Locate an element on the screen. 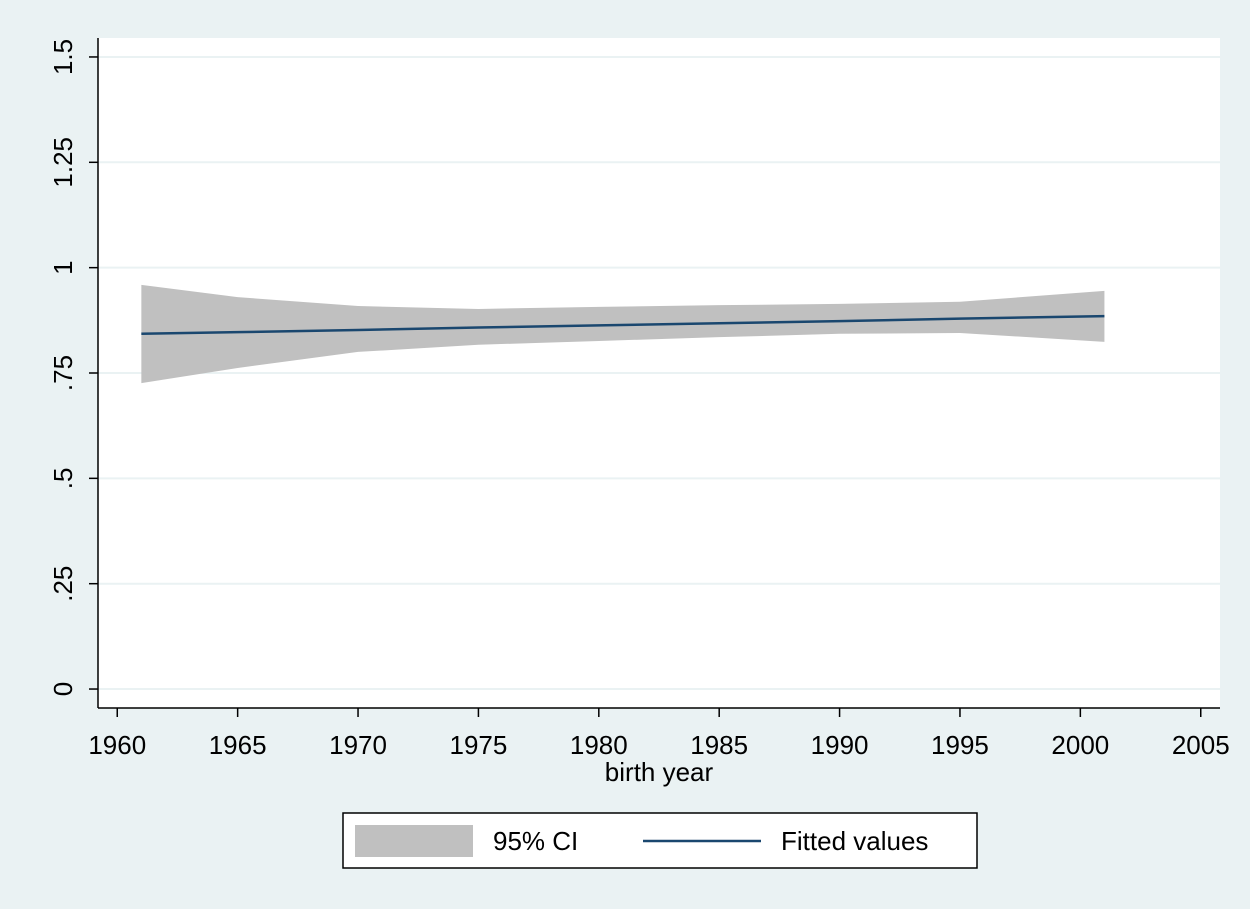  y-tick-label: .75 is located at coordinates (63, 373).